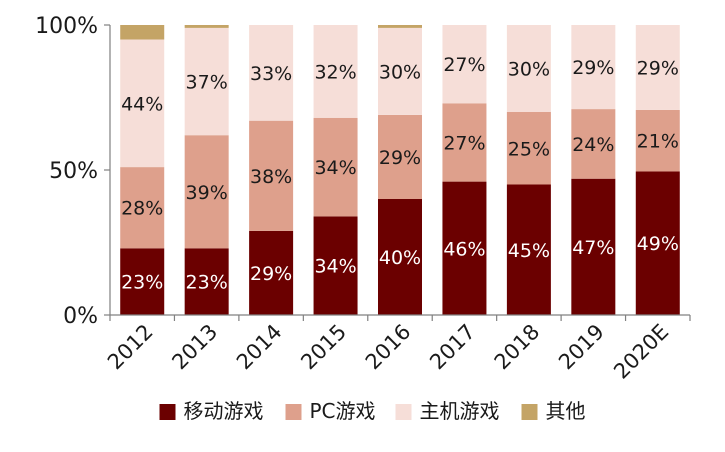 Image resolution: width=725 pixels, height=452 pixels. What do you see at coordinates (80, 316) in the screenshot?
I see `y-tick-label: 0%` at bounding box center [80, 316].